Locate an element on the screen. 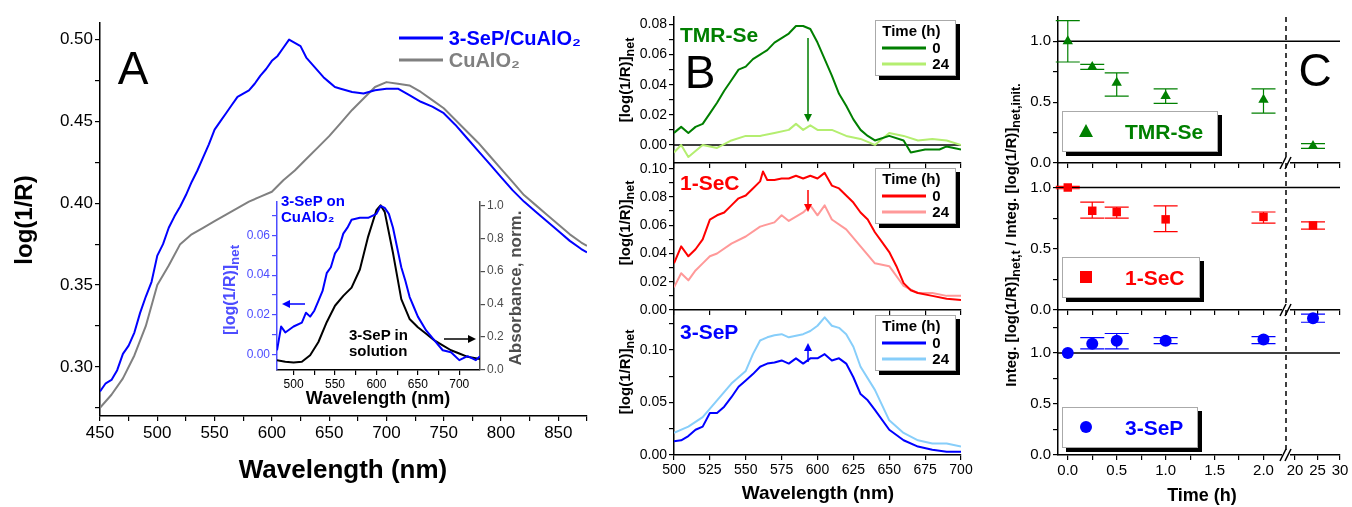  legend-label: 3-SeP/CuAlO₂ is located at coordinates (514, 38).